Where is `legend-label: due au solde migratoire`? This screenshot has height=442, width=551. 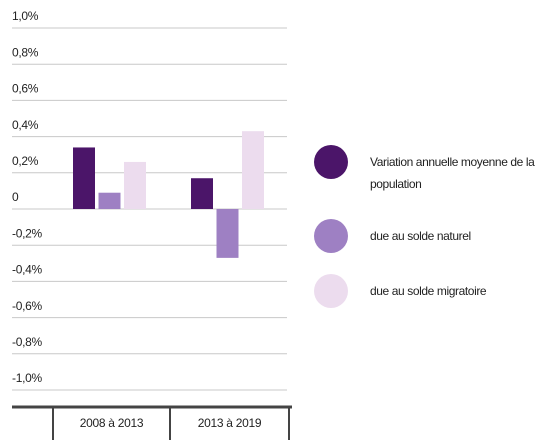 legend-label: due au solde migratoire is located at coordinates (428, 291).